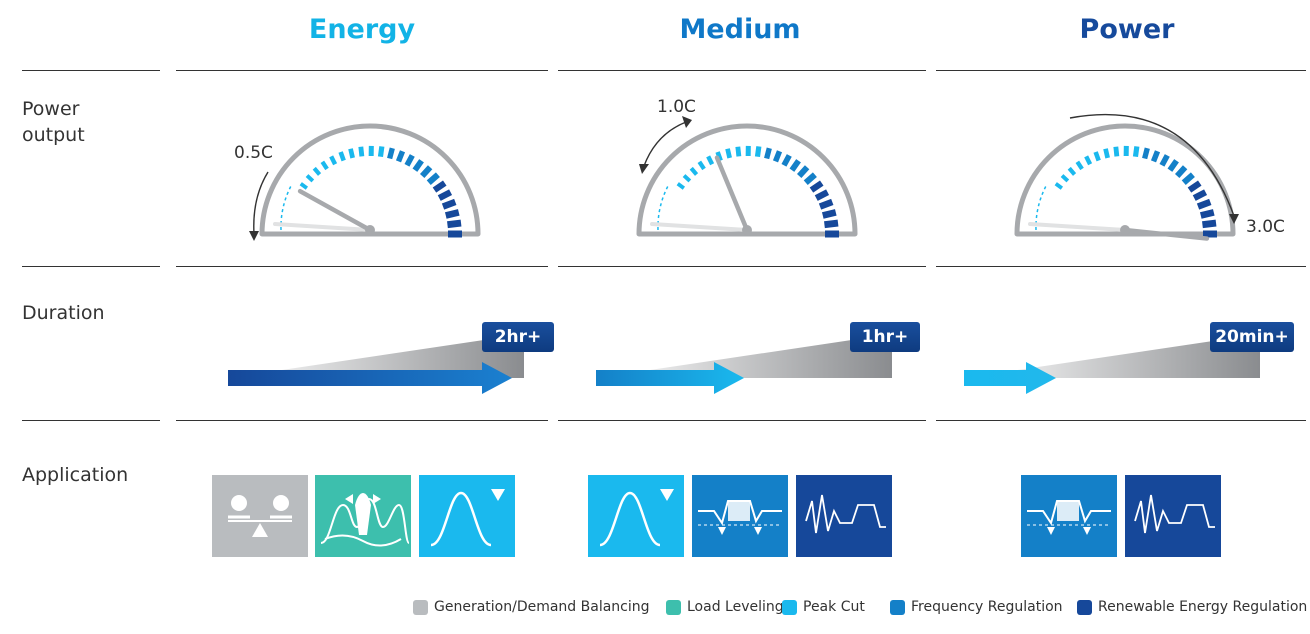 Image resolution: width=1310 pixels, height=634 pixels. Describe the element at coordinates (1265, 227) in the screenshot. I see `c-rate-label-power: 3.0C` at that location.